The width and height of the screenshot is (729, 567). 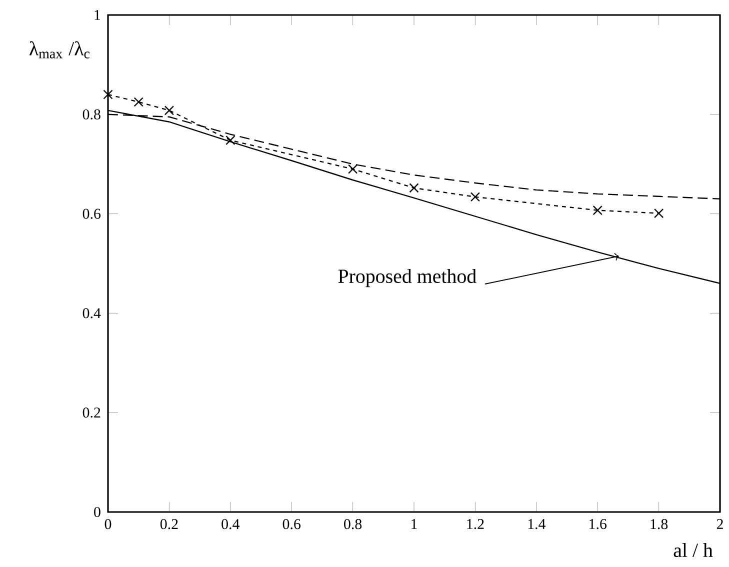 What do you see at coordinates (91, 213) in the screenshot?
I see `y-tick-label: 0.6` at bounding box center [91, 213].